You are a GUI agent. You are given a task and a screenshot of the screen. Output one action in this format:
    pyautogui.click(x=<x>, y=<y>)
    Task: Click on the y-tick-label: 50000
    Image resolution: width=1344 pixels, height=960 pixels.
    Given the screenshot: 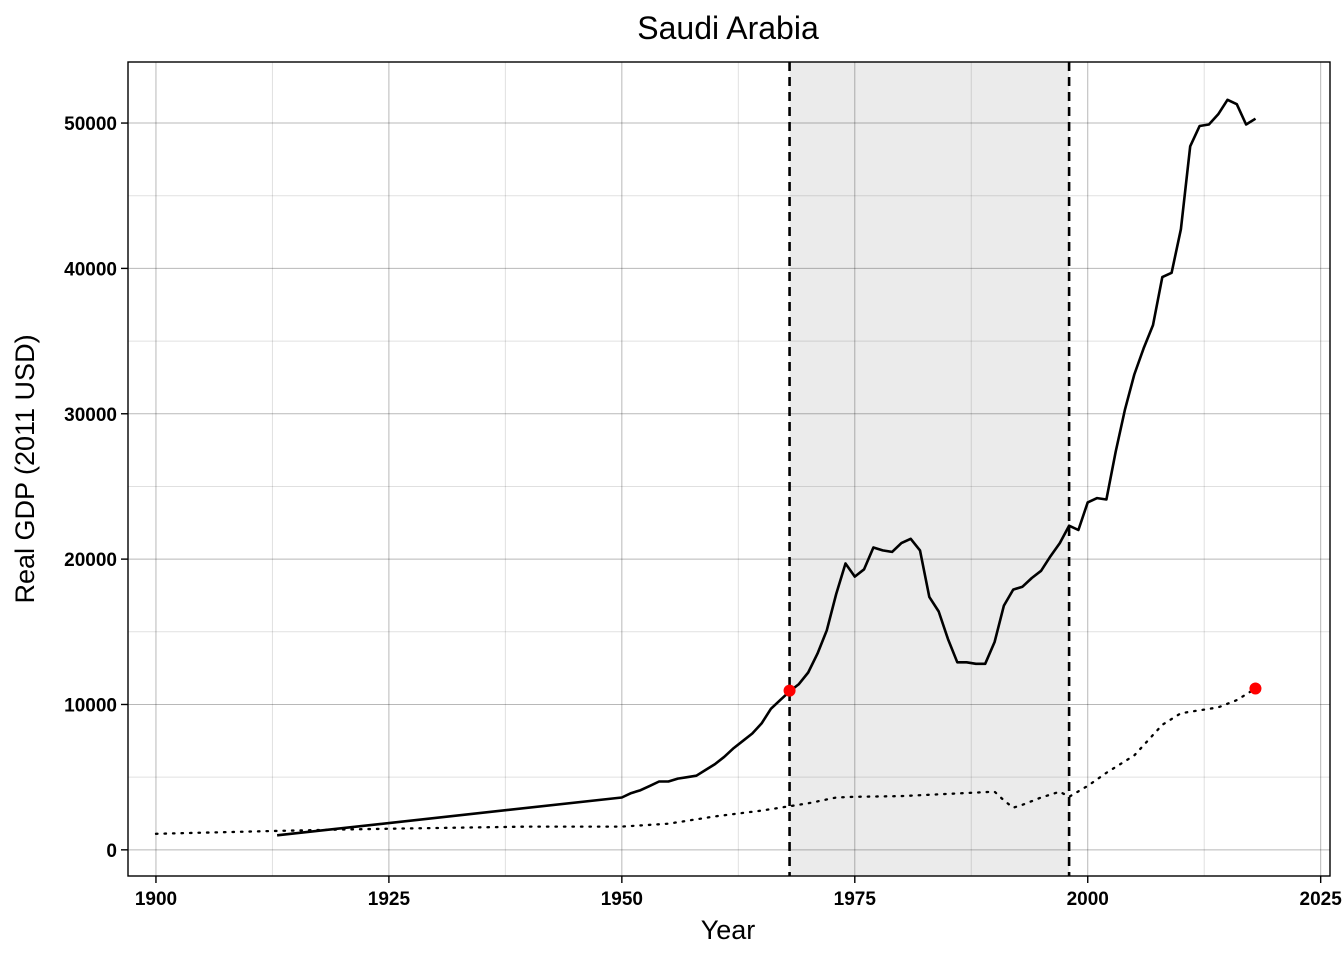 What is the action you would take?
    pyautogui.click(x=90, y=124)
    